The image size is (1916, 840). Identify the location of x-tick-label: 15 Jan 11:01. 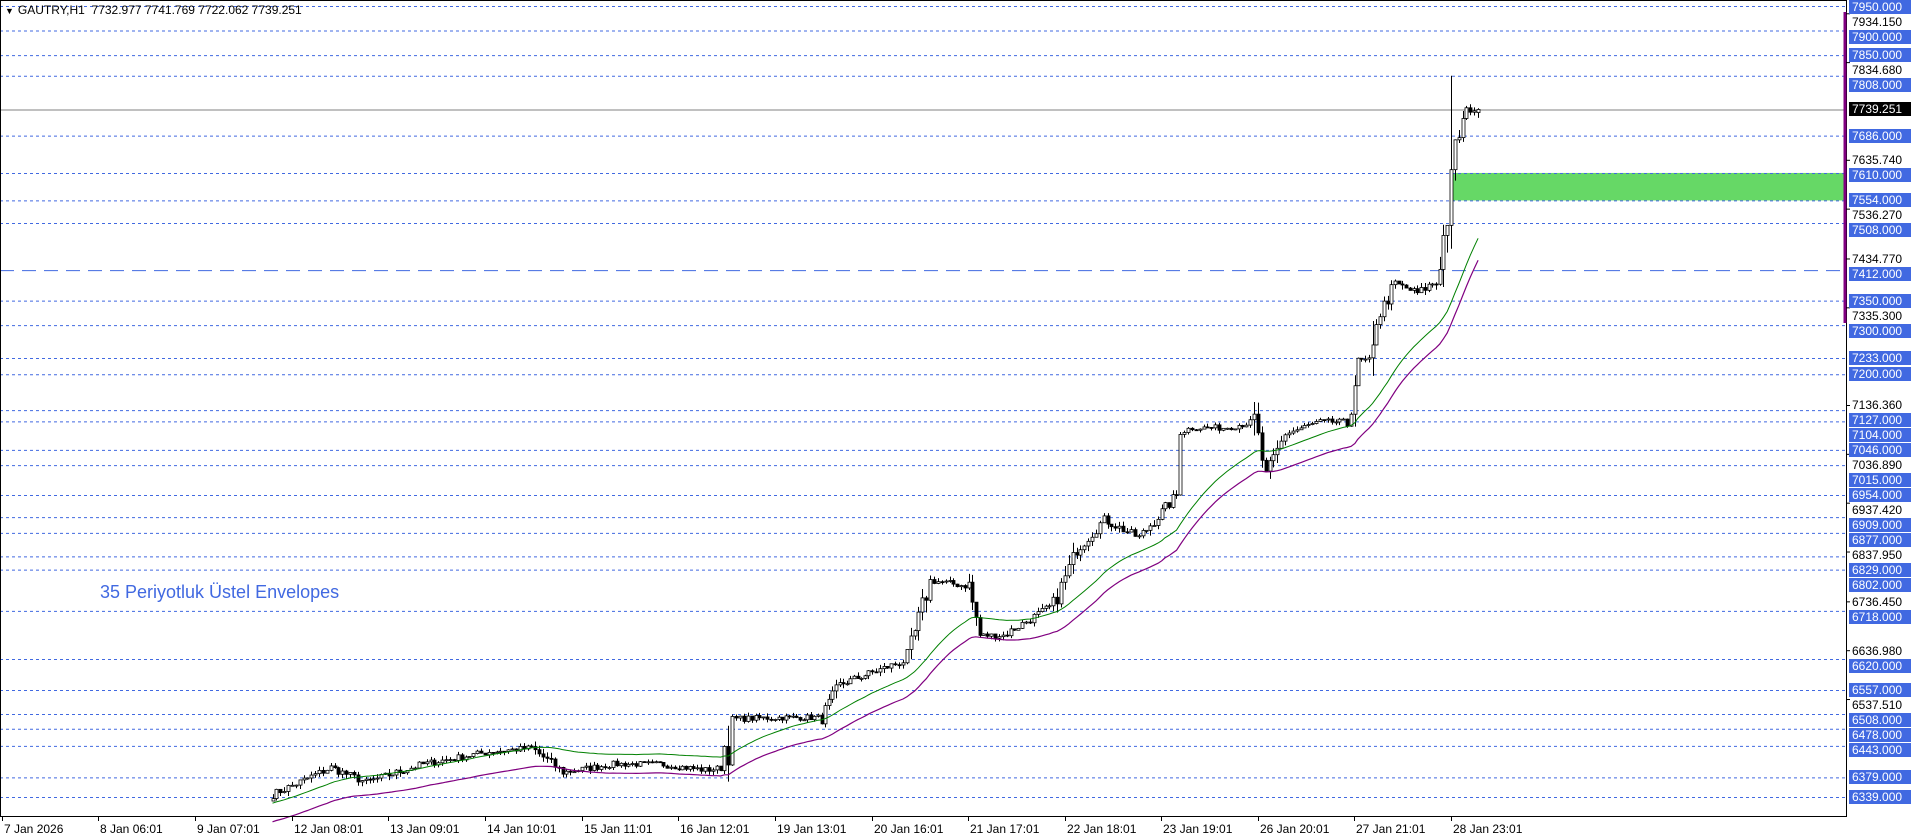
(618, 829).